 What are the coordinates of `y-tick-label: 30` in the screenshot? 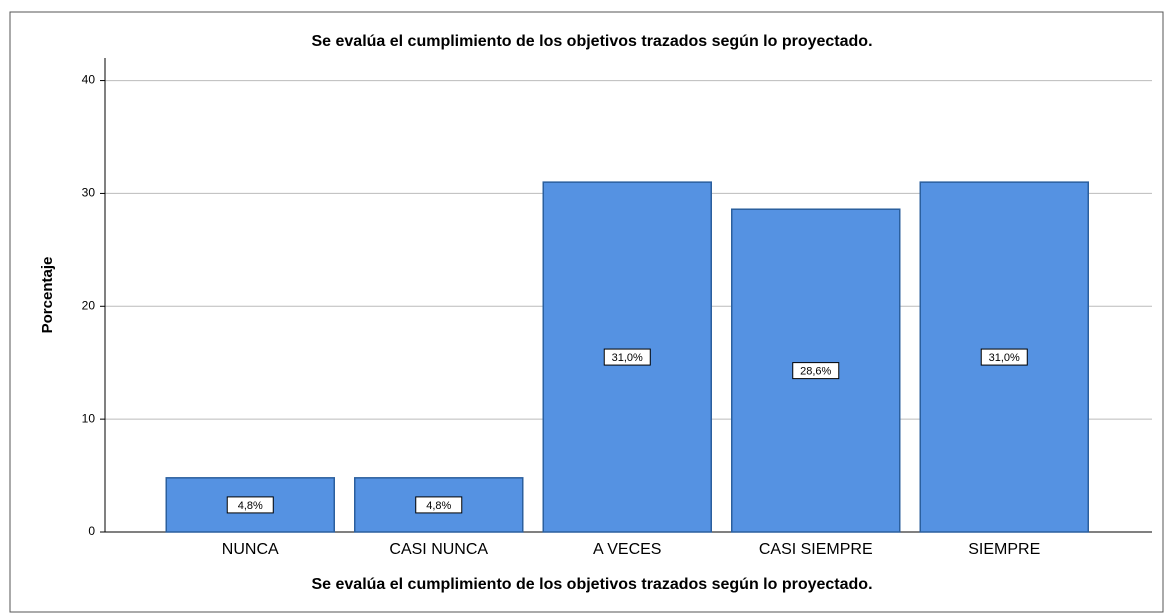 It's located at (89, 193).